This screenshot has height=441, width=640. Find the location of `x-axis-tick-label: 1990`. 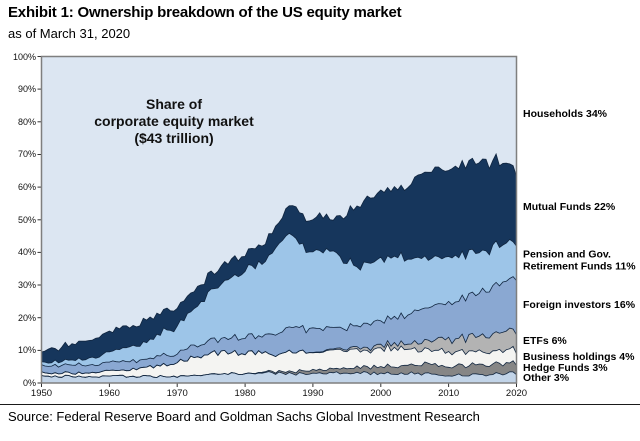

x-axis-tick-label: 1990 is located at coordinates (313, 393).